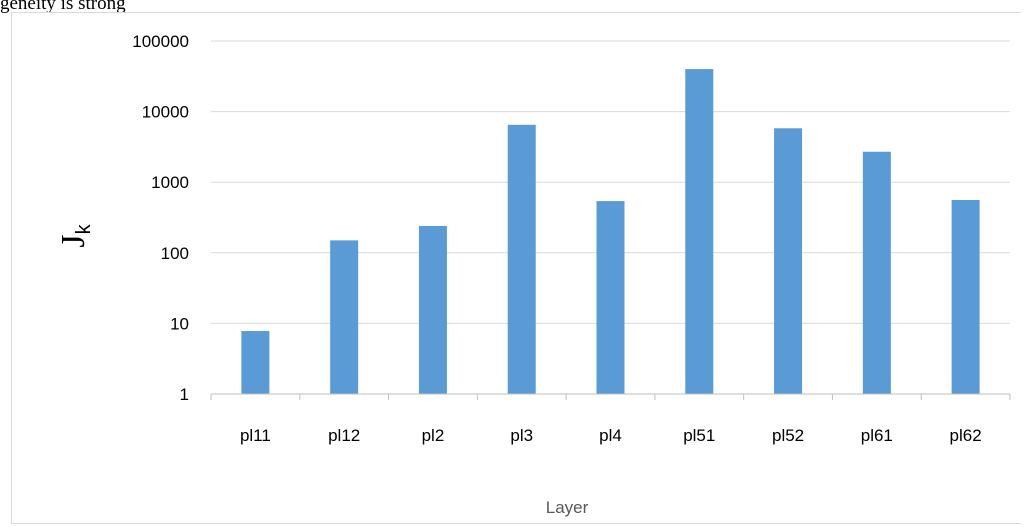 This screenshot has width=1024, height=527. What do you see at coordinates (179, 323) in the screenshot?
I see `y-tick-label: 10` at bounding box center [179, 323].